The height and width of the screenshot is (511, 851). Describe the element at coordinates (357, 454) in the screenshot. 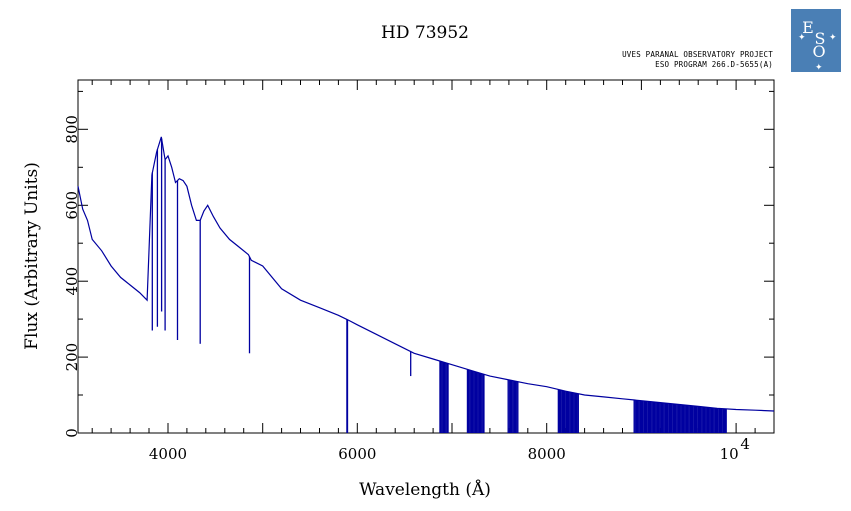

I see `x-tick-label: 6000` at that location.